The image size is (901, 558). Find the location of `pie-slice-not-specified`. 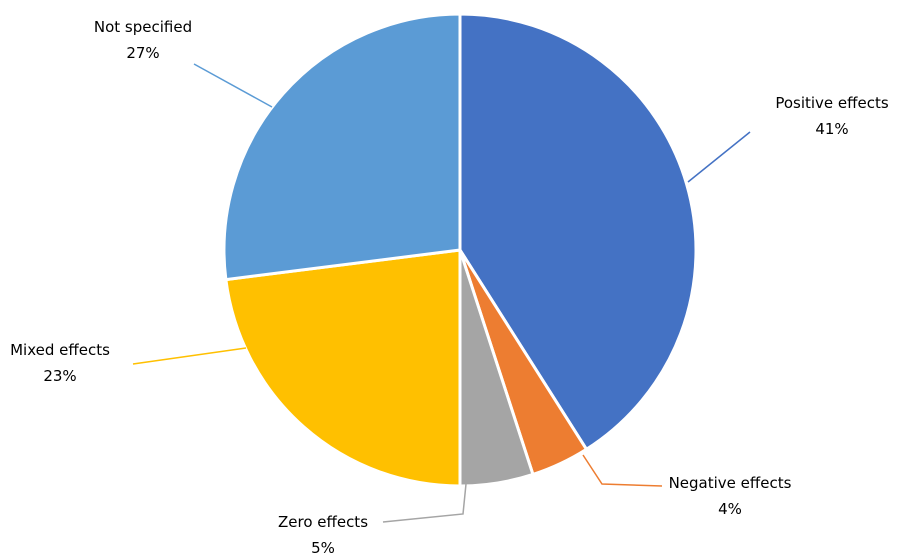

pie-slice-not-specified is located at coordinates (342, 147).